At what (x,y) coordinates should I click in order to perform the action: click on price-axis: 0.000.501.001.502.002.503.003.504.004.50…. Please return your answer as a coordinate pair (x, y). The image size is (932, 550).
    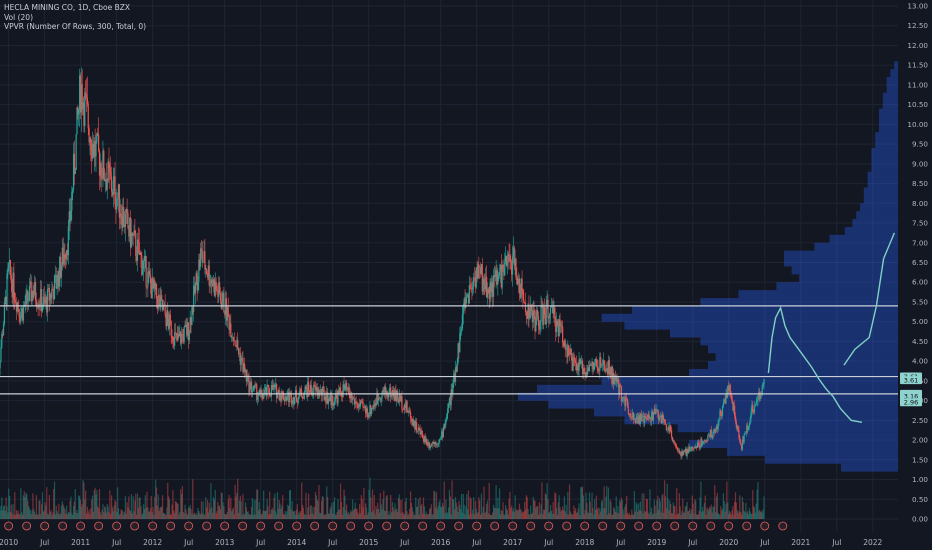
    Looking at the image, I should click on (917, 263).